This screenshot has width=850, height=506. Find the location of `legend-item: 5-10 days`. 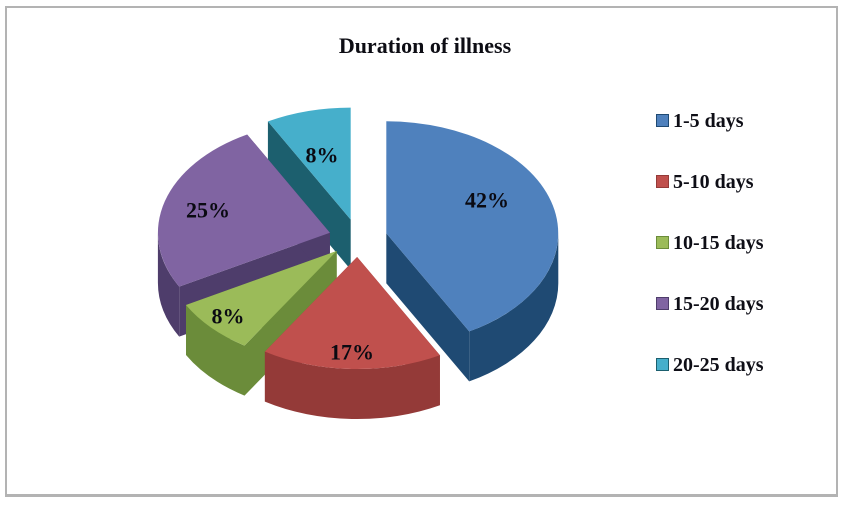

legend-item: 5-10 days is located at coordinates (710, 181).